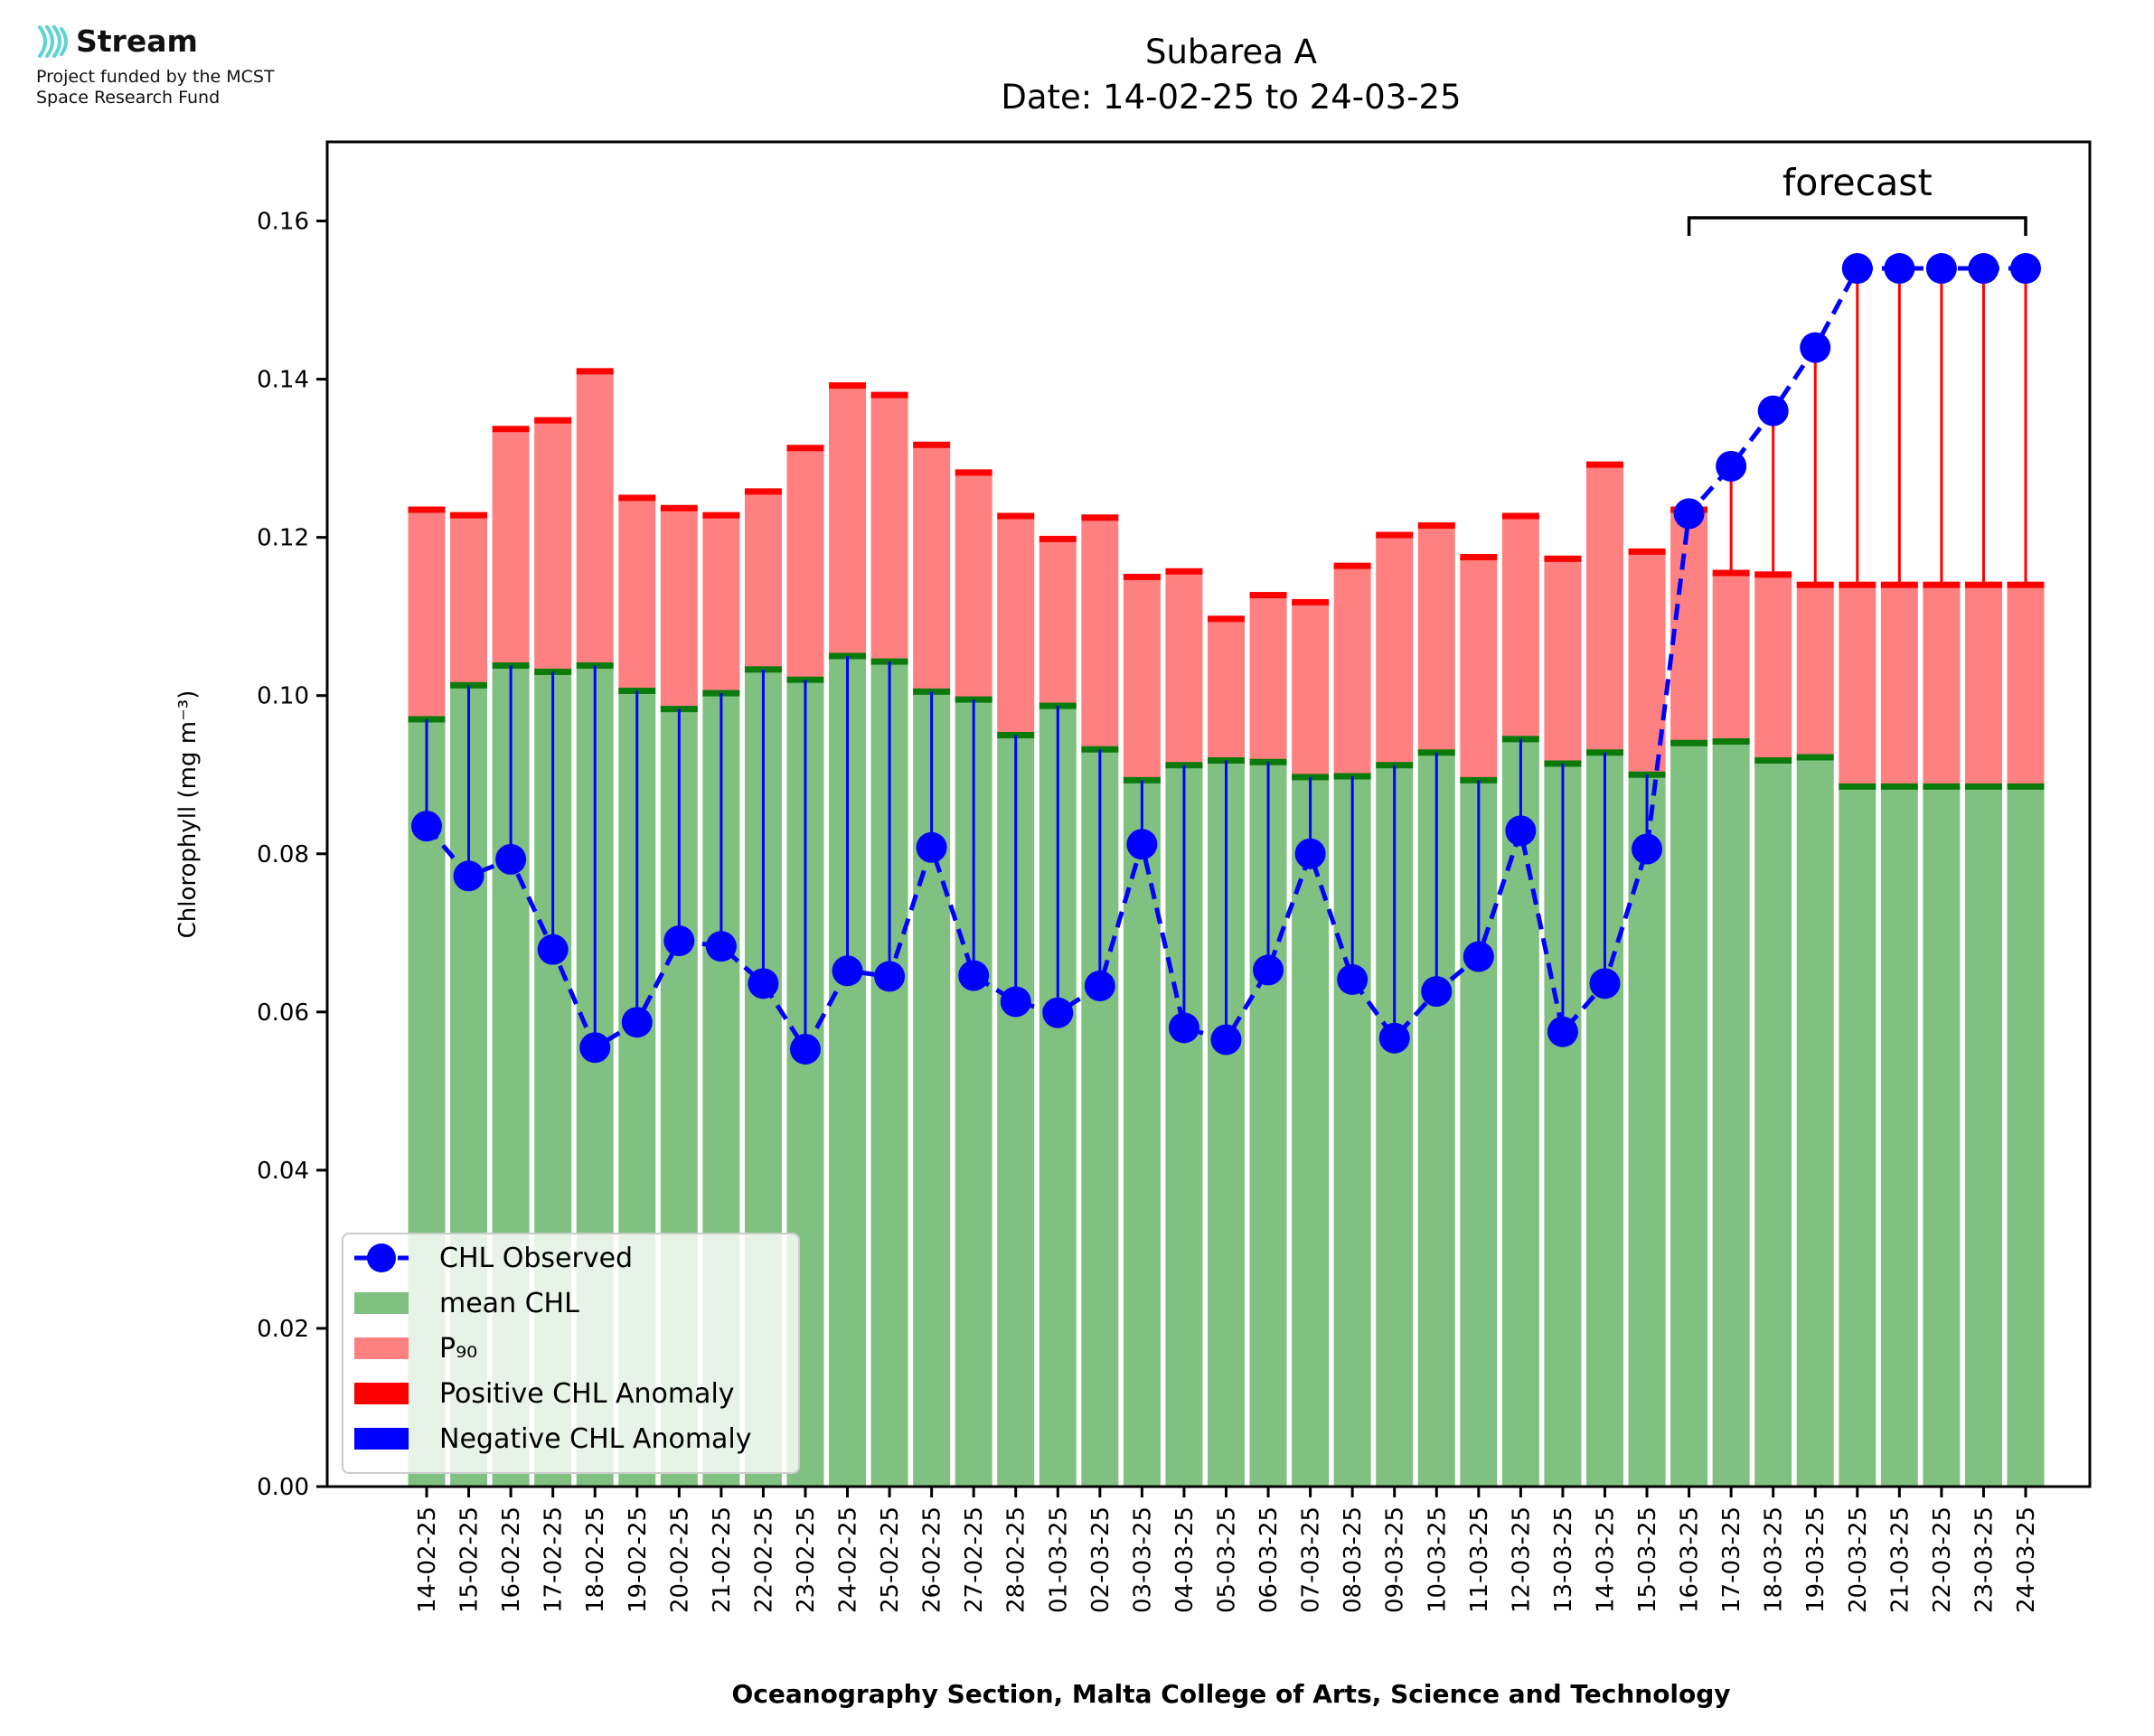  I want to click on y-tick-label: 0.16, so click(283, 223).